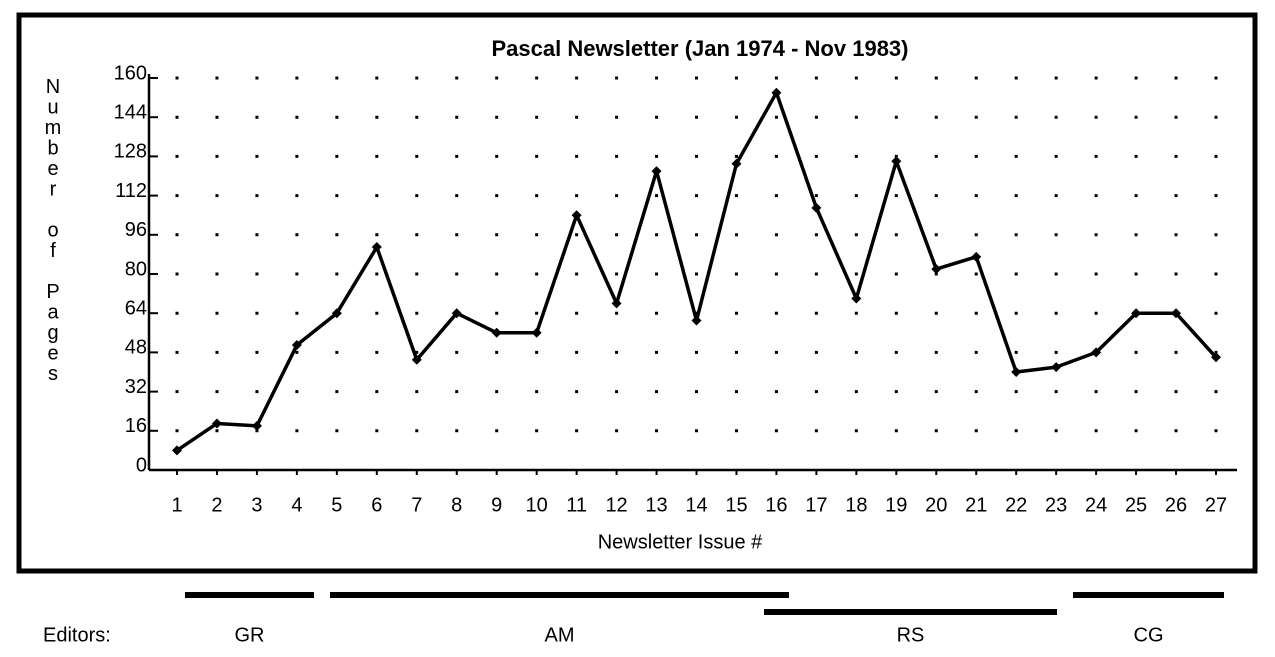 This screenshot has height=657, width=1275. Describe the element at coordinates (416, 505) in the screenshot. I see `x-tick-label: 7` at that location.